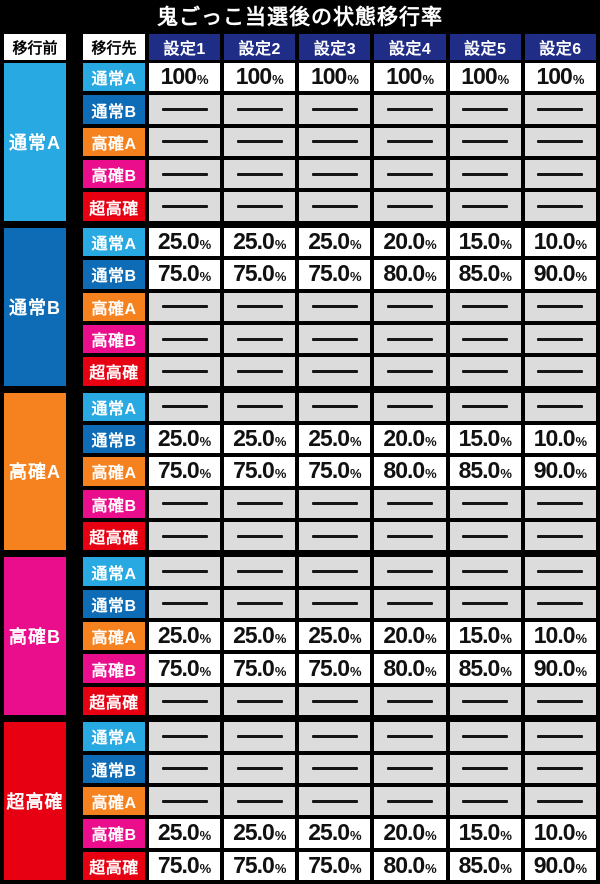 This screenshot has height=884, width=600. What do you see at coordinates (479, 76) in the screenshot?
I see `rate-number: 100` at bounding box center [479, 76].